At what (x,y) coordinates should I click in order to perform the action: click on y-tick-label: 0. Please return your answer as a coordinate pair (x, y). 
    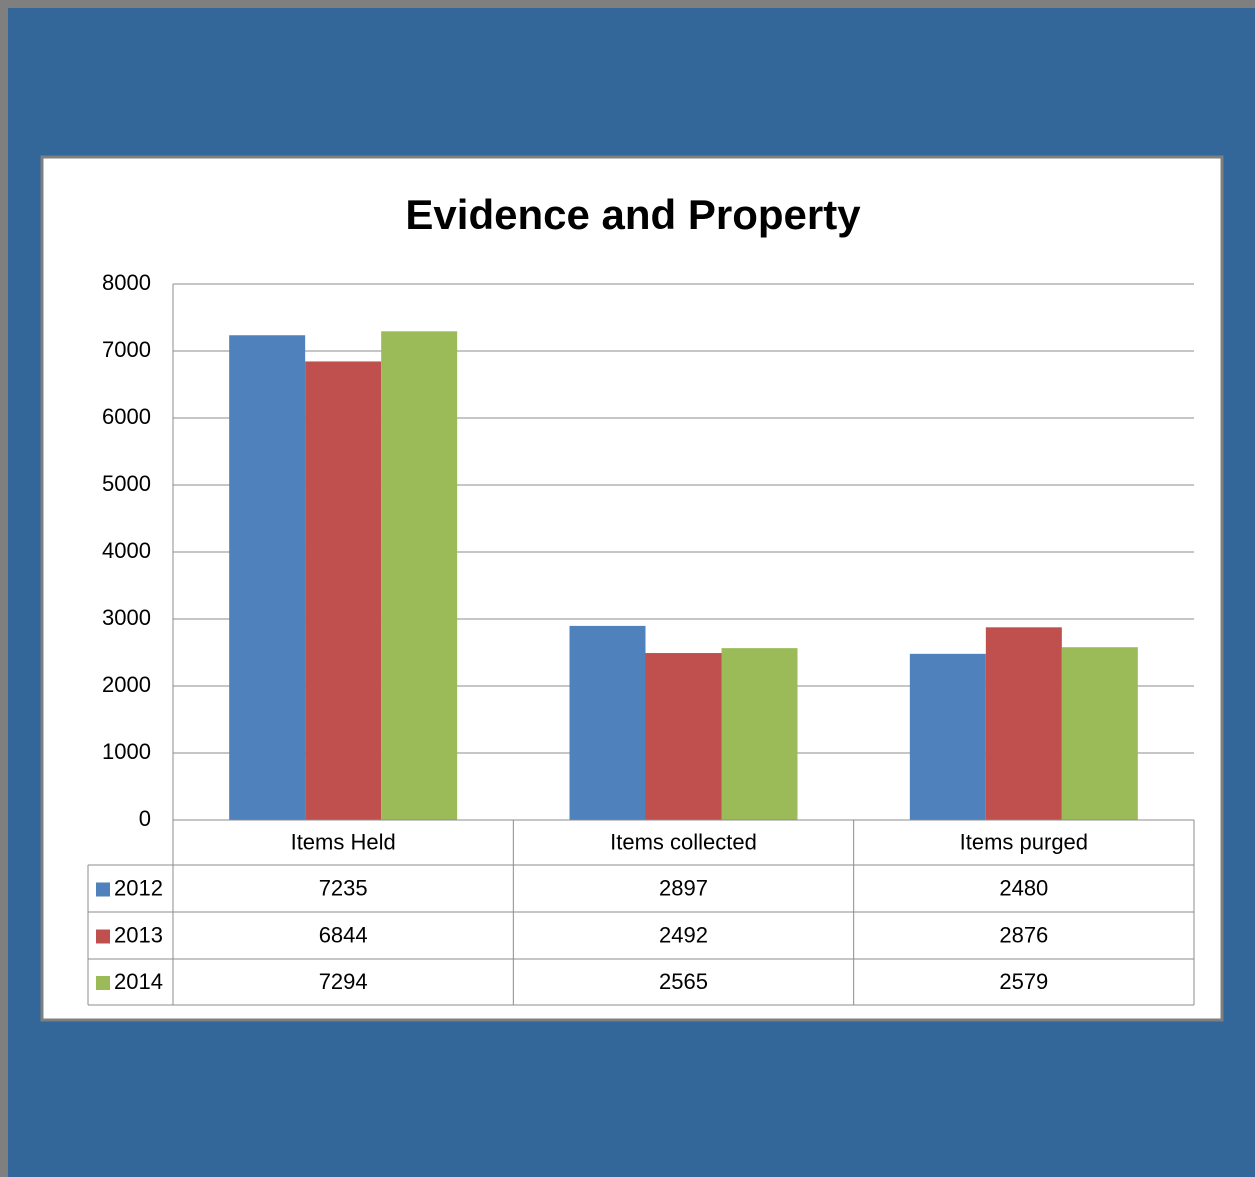
    Looking at the image, I should click on (145, 818).